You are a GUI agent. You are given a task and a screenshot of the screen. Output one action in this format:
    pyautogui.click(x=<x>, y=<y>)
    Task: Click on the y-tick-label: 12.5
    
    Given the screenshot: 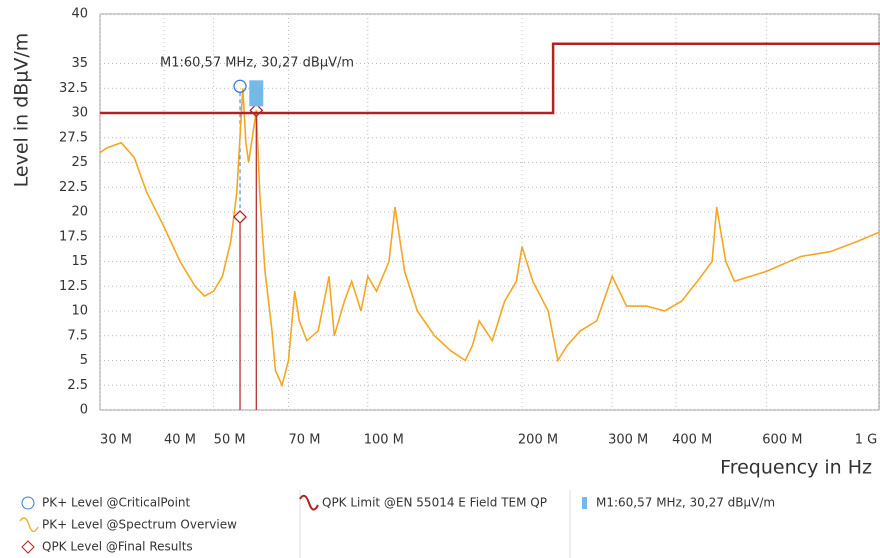 What is the action you would take?
    pyautogui.click(x=73, y=286)
    